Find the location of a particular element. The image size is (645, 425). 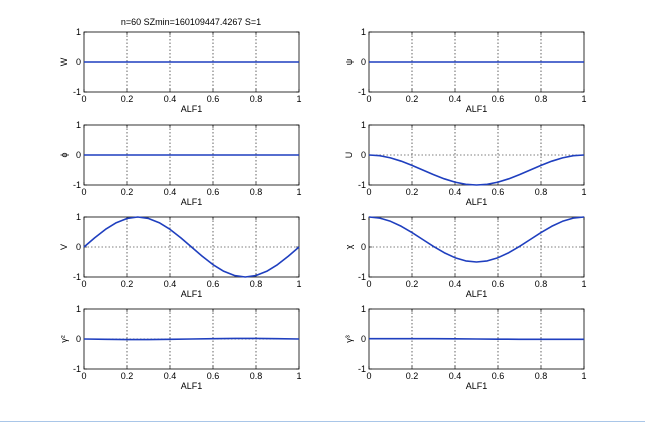

y-axis-label: ψ is located at coordinates (349, 62).